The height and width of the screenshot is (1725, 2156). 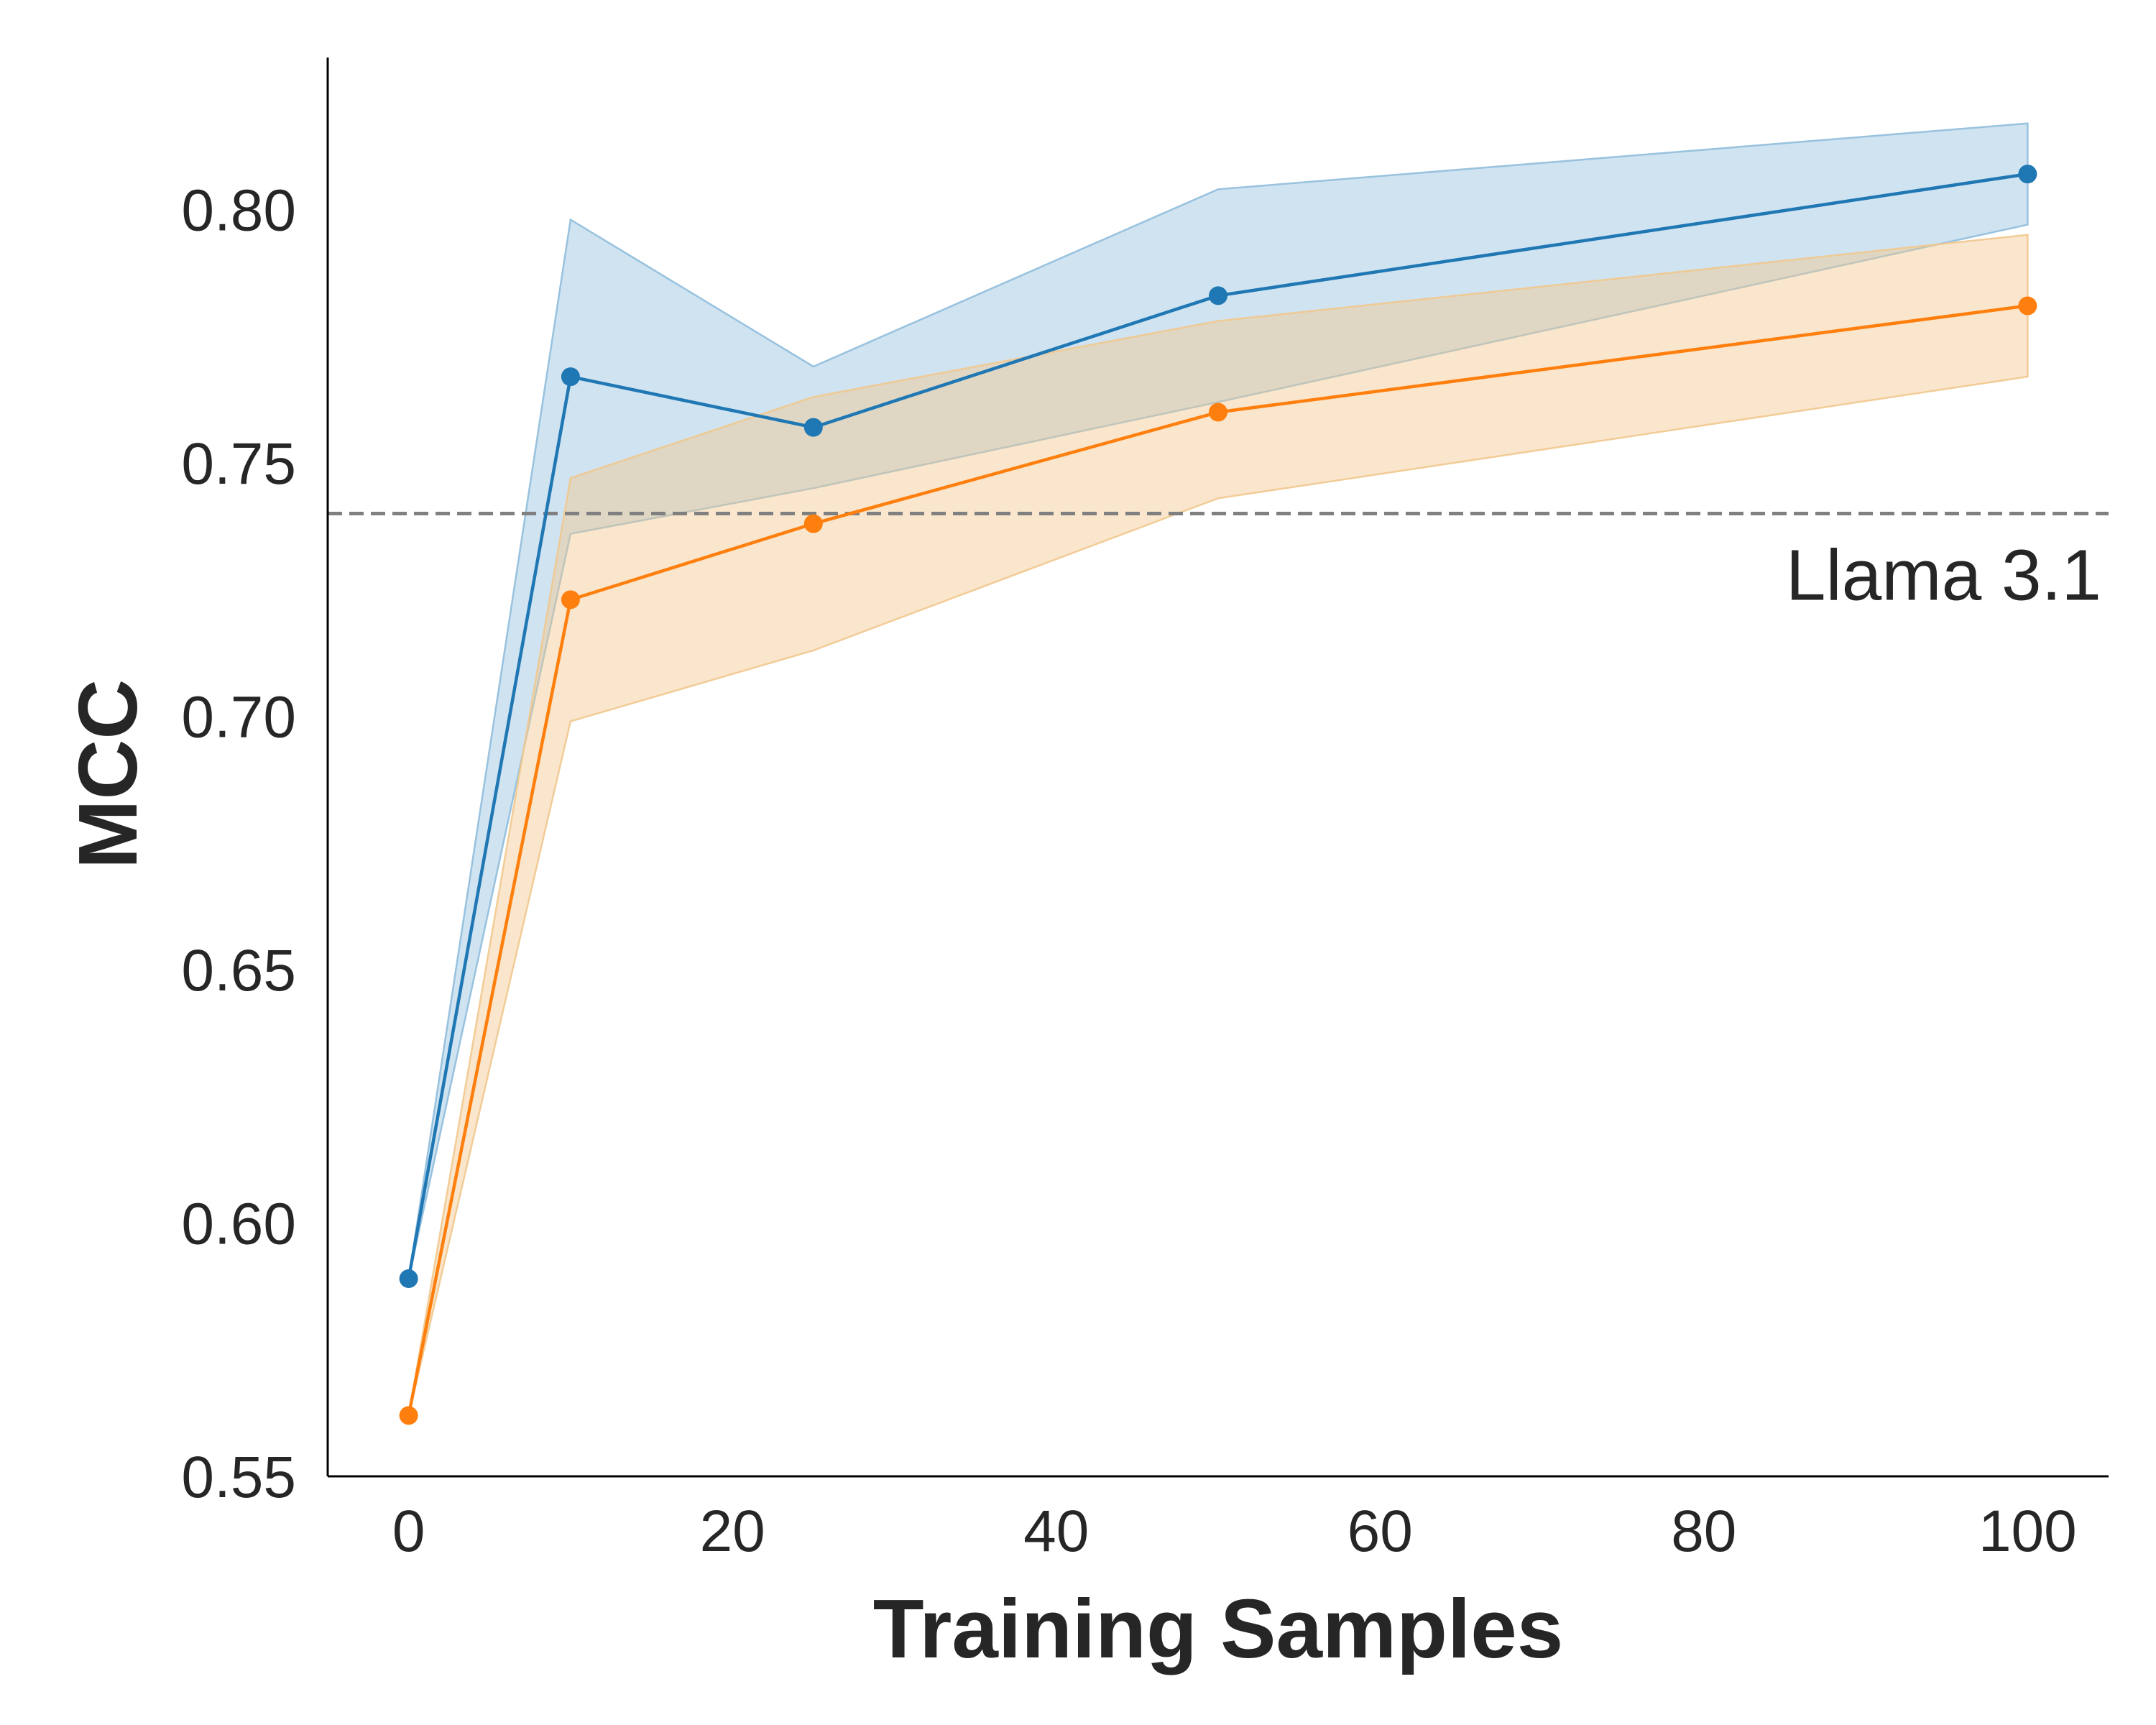 What do you see at coordinates (238, 1477) in the screenshot?
I see `y-tick-label: 0.55` at bounding box center [238, 1477].